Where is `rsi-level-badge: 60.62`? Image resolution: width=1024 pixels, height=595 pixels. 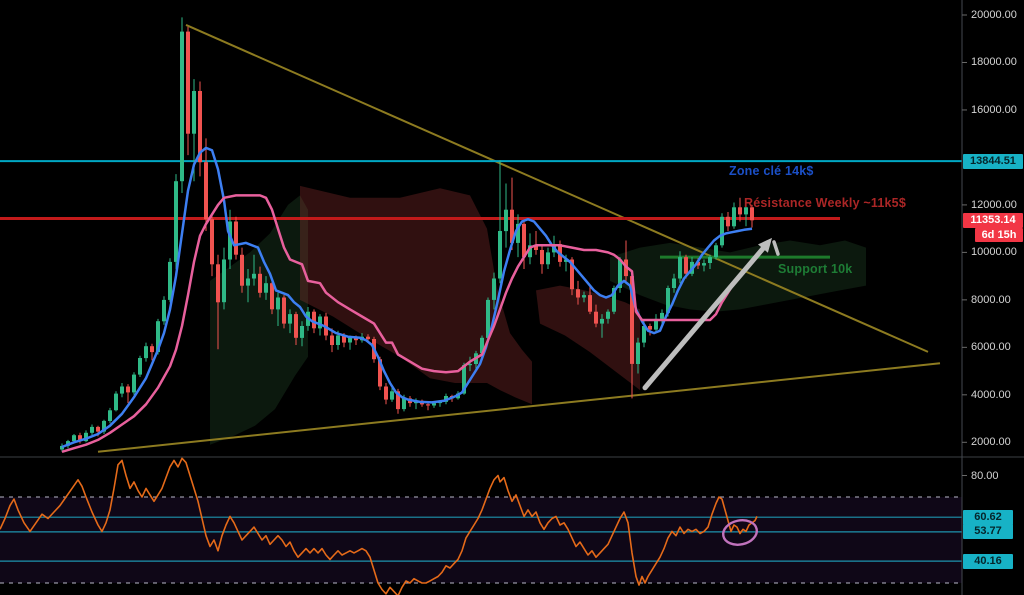 rsi-level-badge: 60.62 is located at coordinates (988, 517).